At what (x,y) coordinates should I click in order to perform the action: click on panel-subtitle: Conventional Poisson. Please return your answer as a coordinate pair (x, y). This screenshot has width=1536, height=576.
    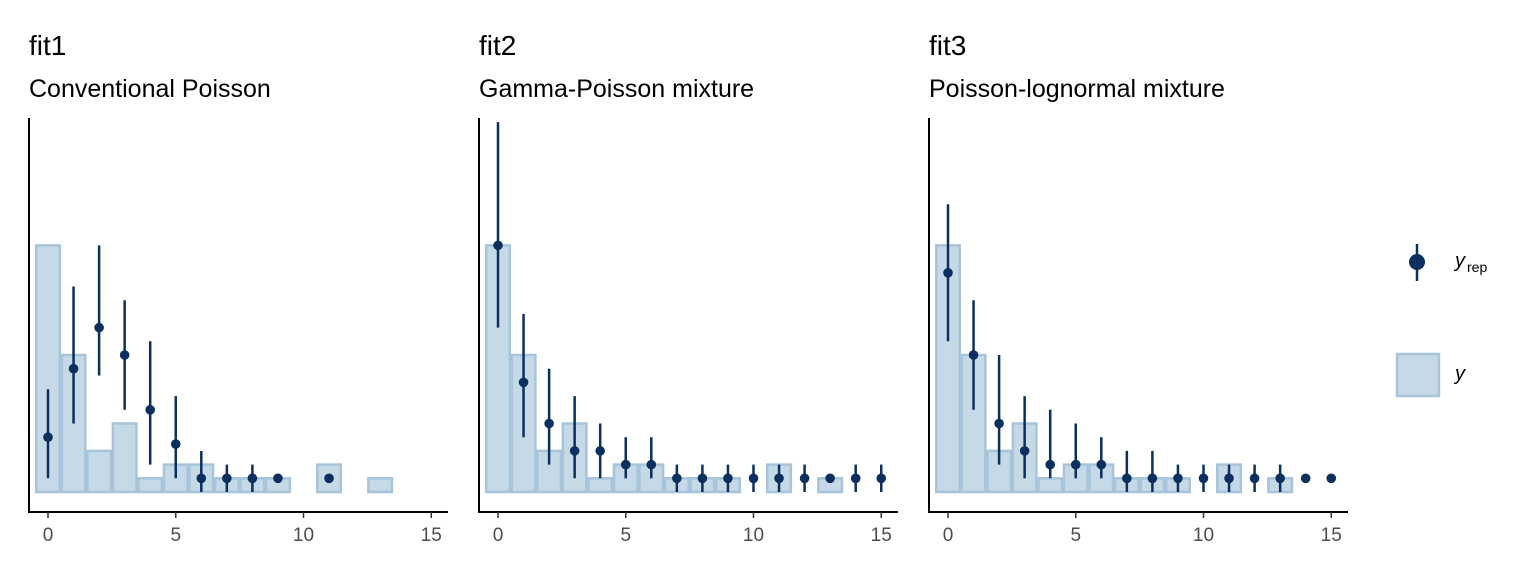
    Looking at the image, I should click on (150, 89).